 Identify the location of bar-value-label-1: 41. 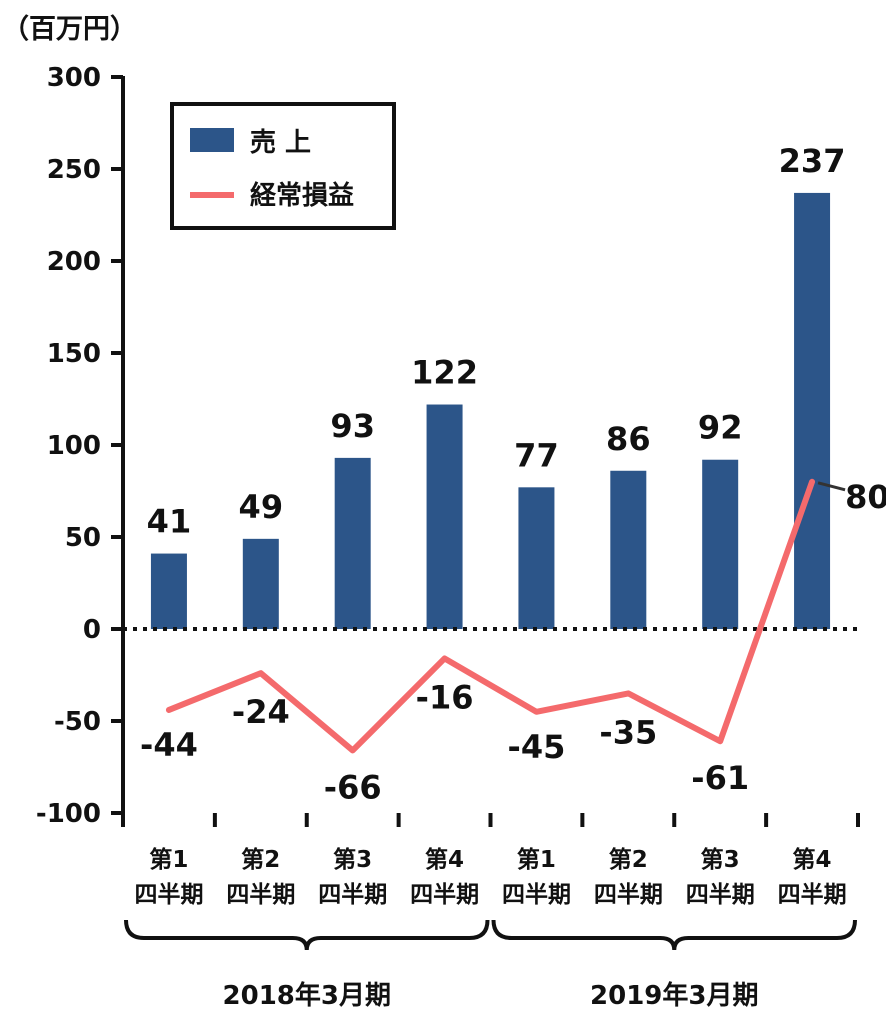
(169, 522).